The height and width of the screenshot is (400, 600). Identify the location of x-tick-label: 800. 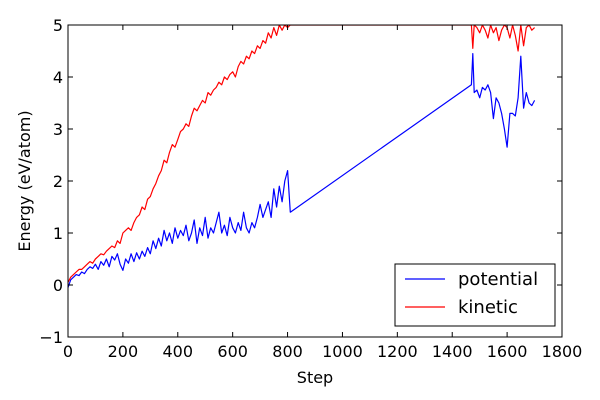
(287, 351).